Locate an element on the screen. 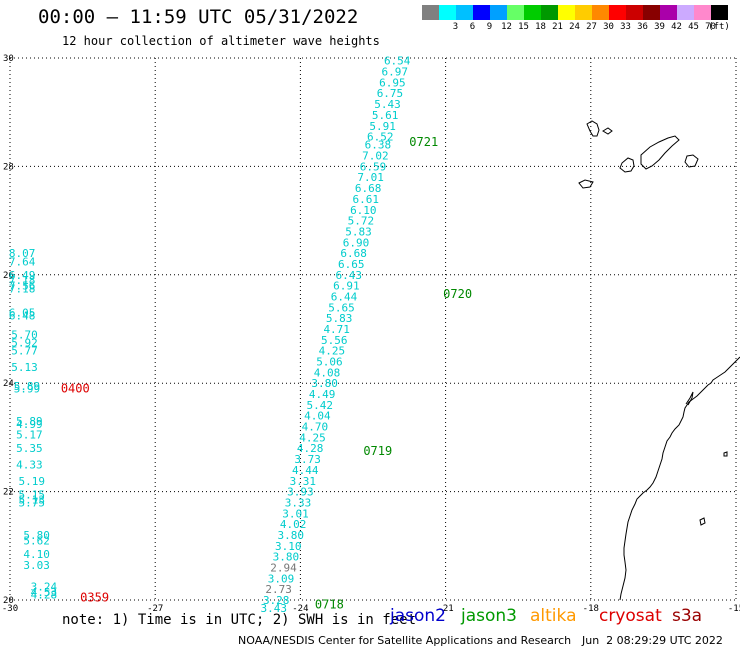 The image size is (740, 650). wave-height-value: 4.49 is located at coordinates (322, 394).